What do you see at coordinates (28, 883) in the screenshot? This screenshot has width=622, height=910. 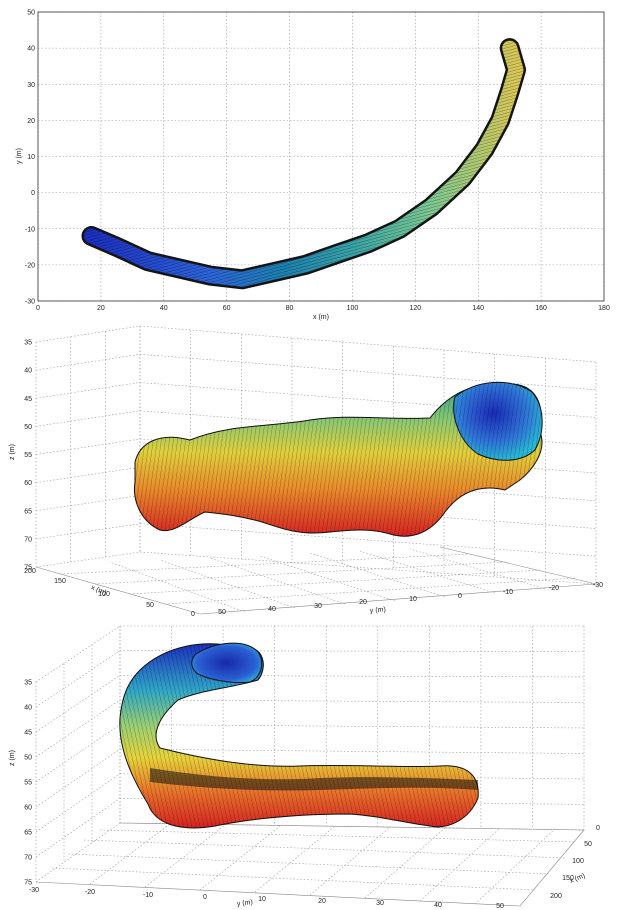 I see `z-tick-label: 75` at bounding box center [28, 883].